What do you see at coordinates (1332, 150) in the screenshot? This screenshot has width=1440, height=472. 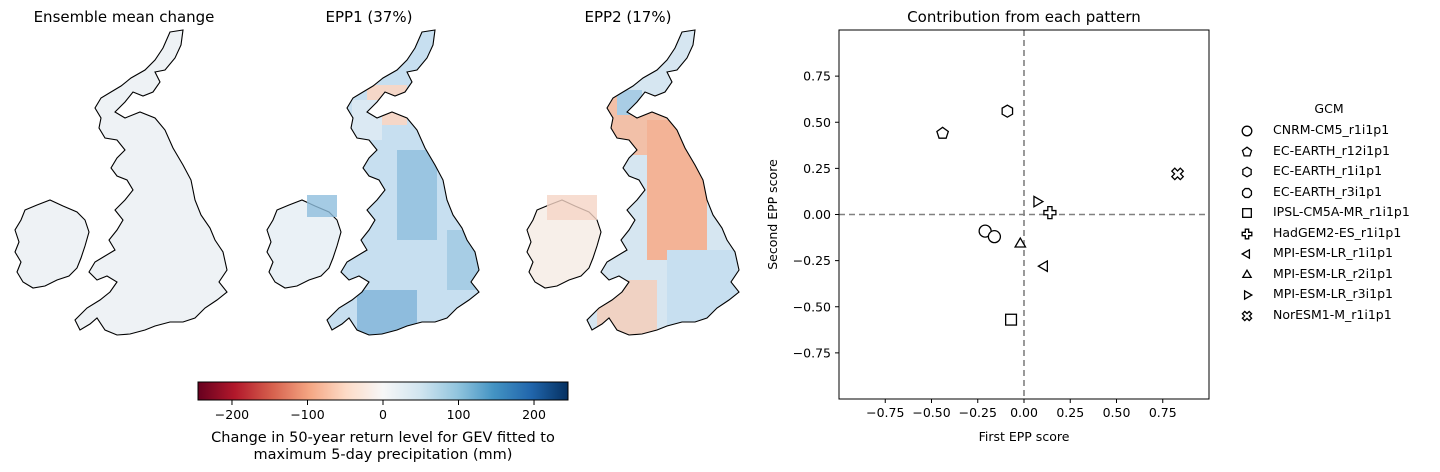 I see `legend-label: EC-EARTH_r12i1p1` at bounding box center [1332, 150].